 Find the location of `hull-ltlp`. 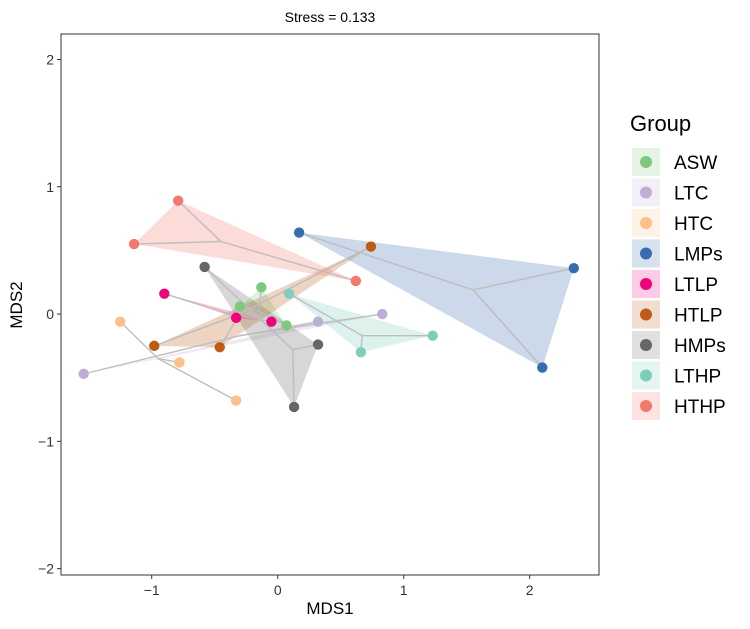

hull-ltlp is located at coordinates (218, 307).